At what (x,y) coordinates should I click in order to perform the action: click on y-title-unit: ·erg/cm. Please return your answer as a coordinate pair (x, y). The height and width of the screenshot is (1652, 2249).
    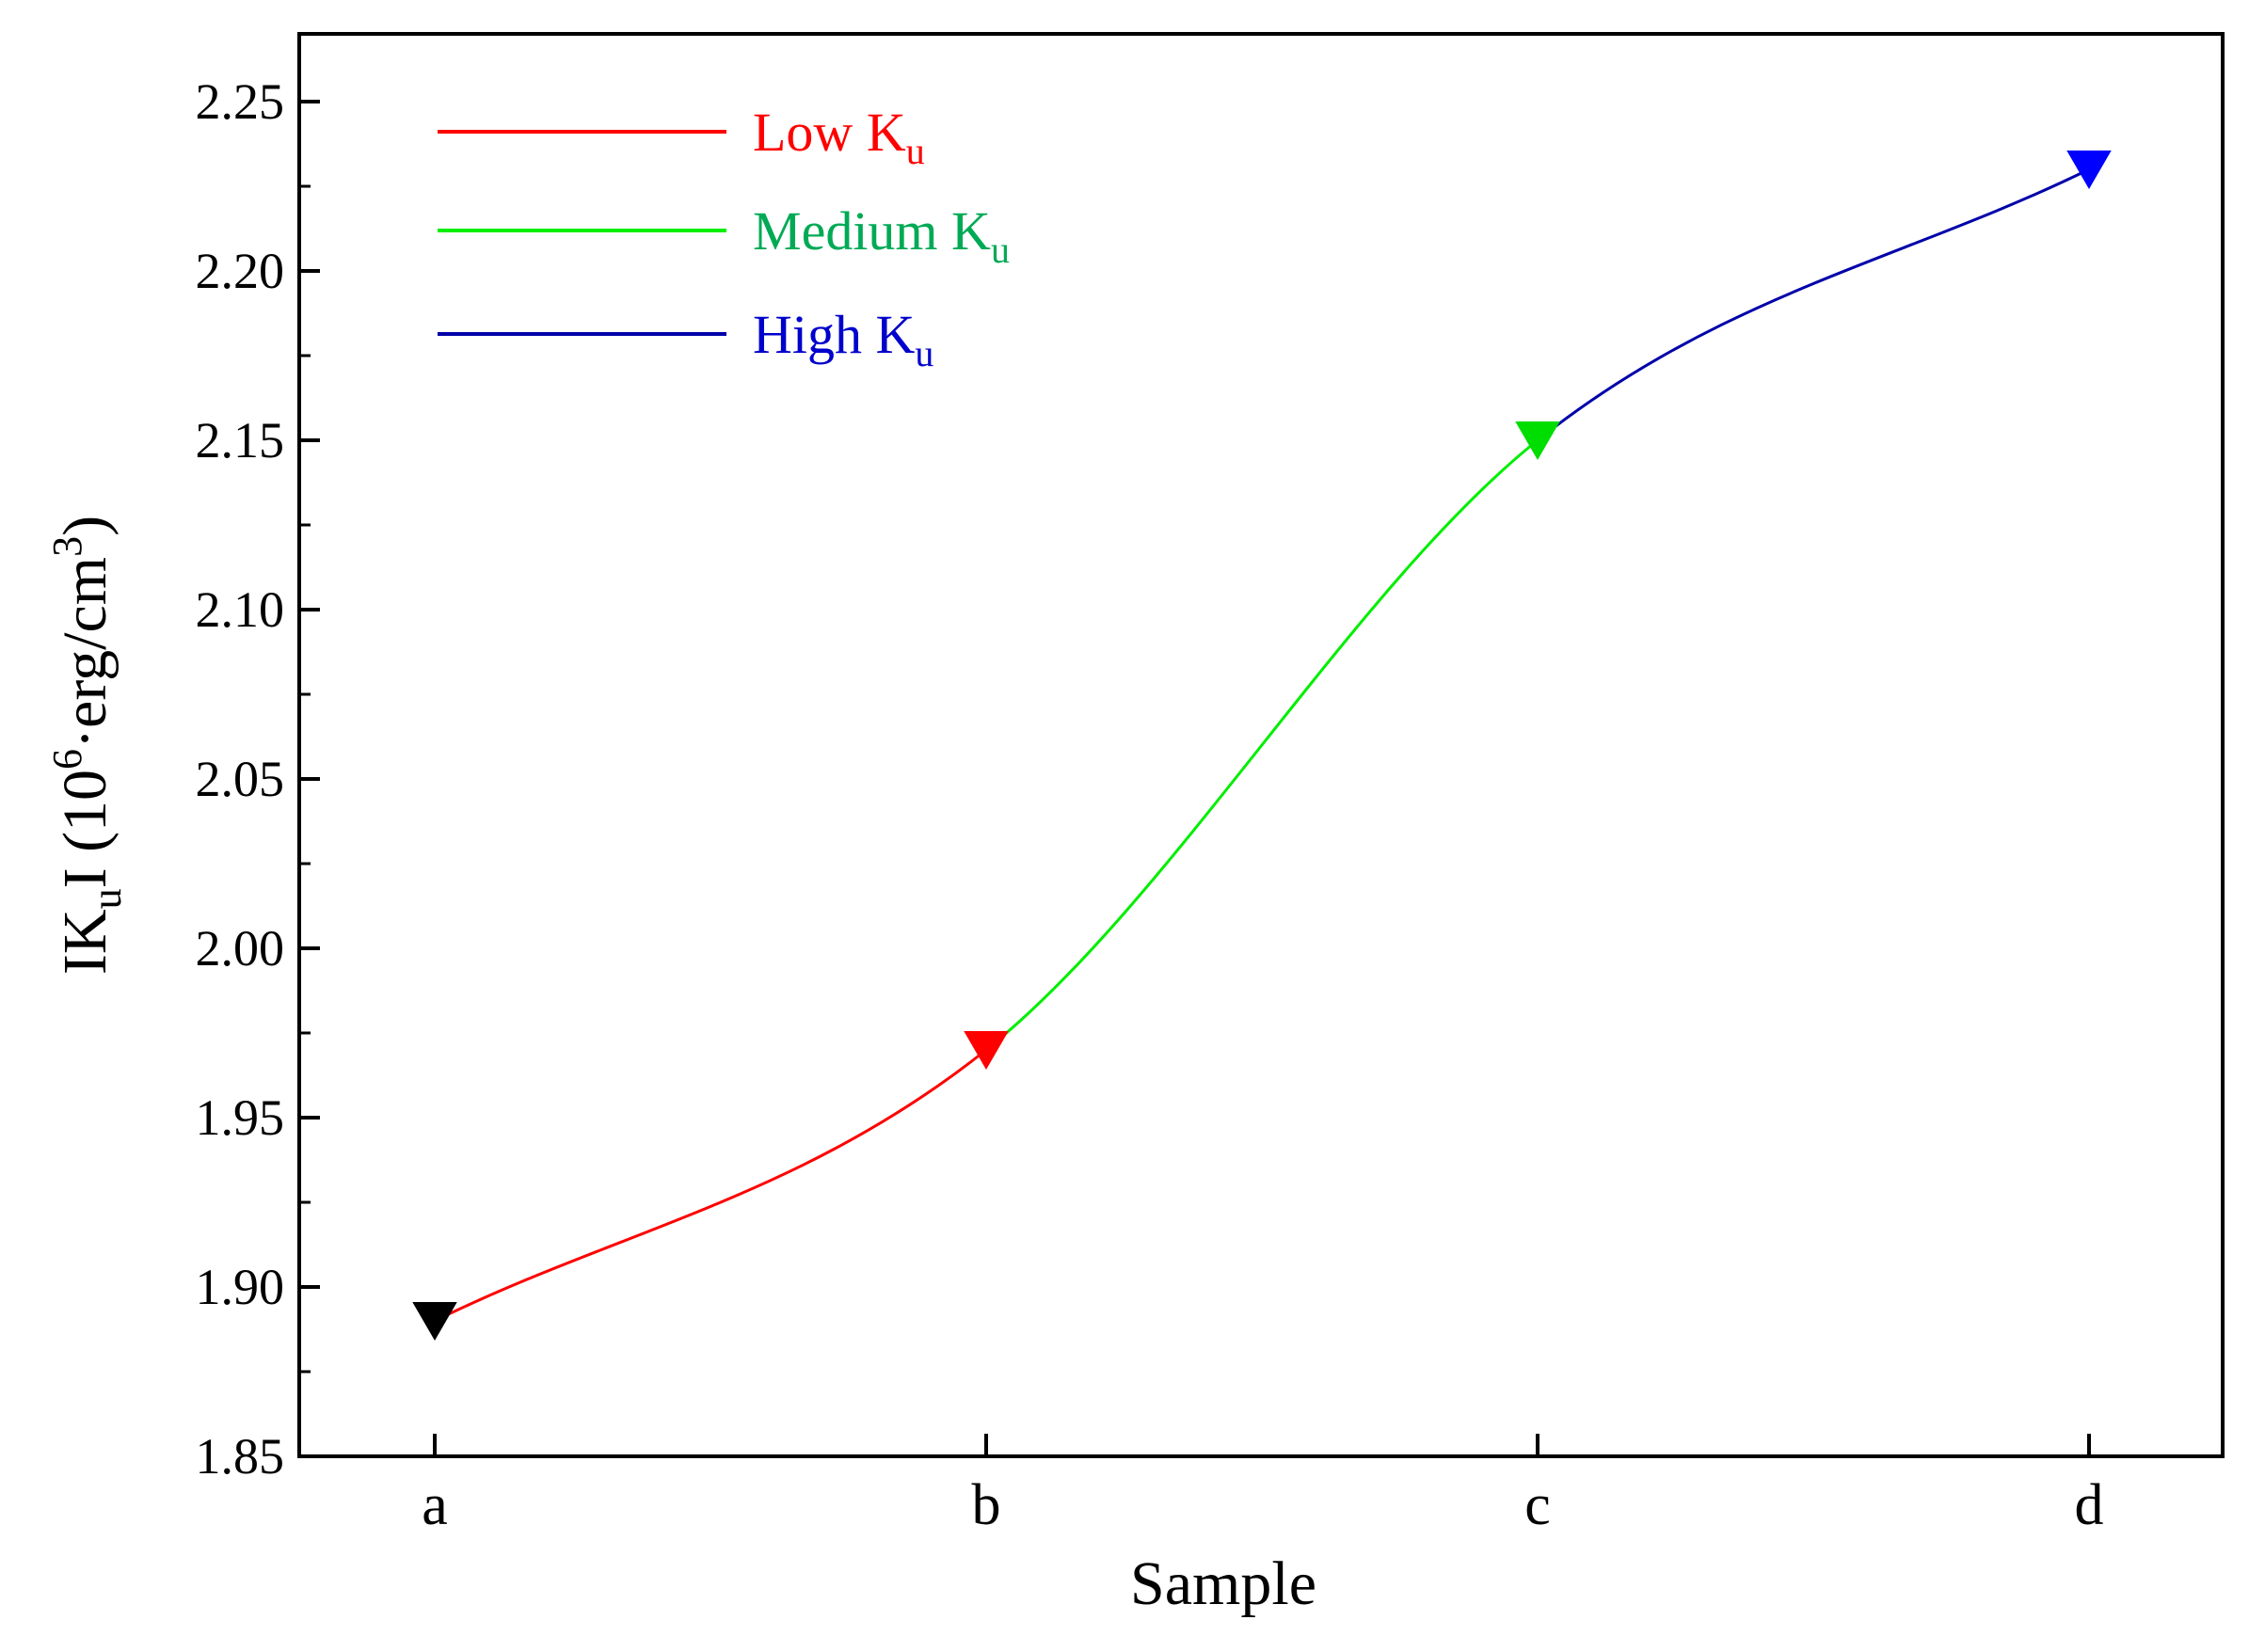
    Looking at the image, I should click on (85, 653).